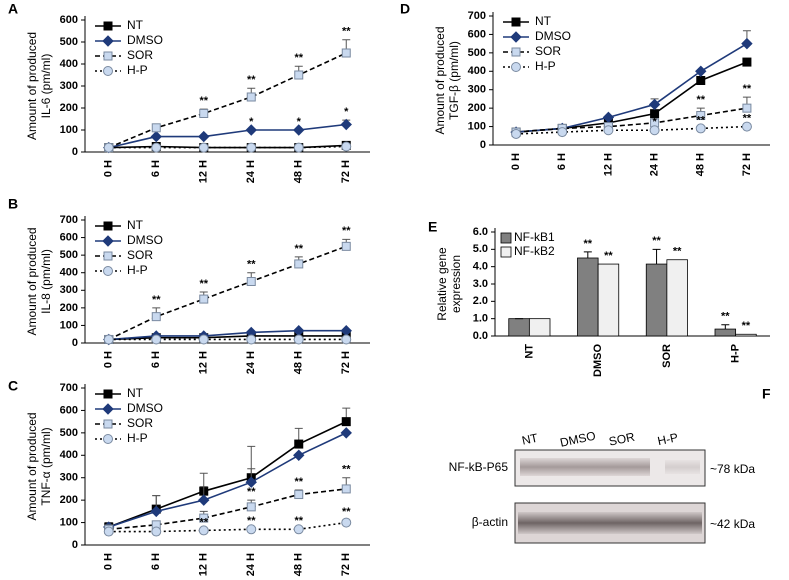  I want to click on blot, so click(610, 496).